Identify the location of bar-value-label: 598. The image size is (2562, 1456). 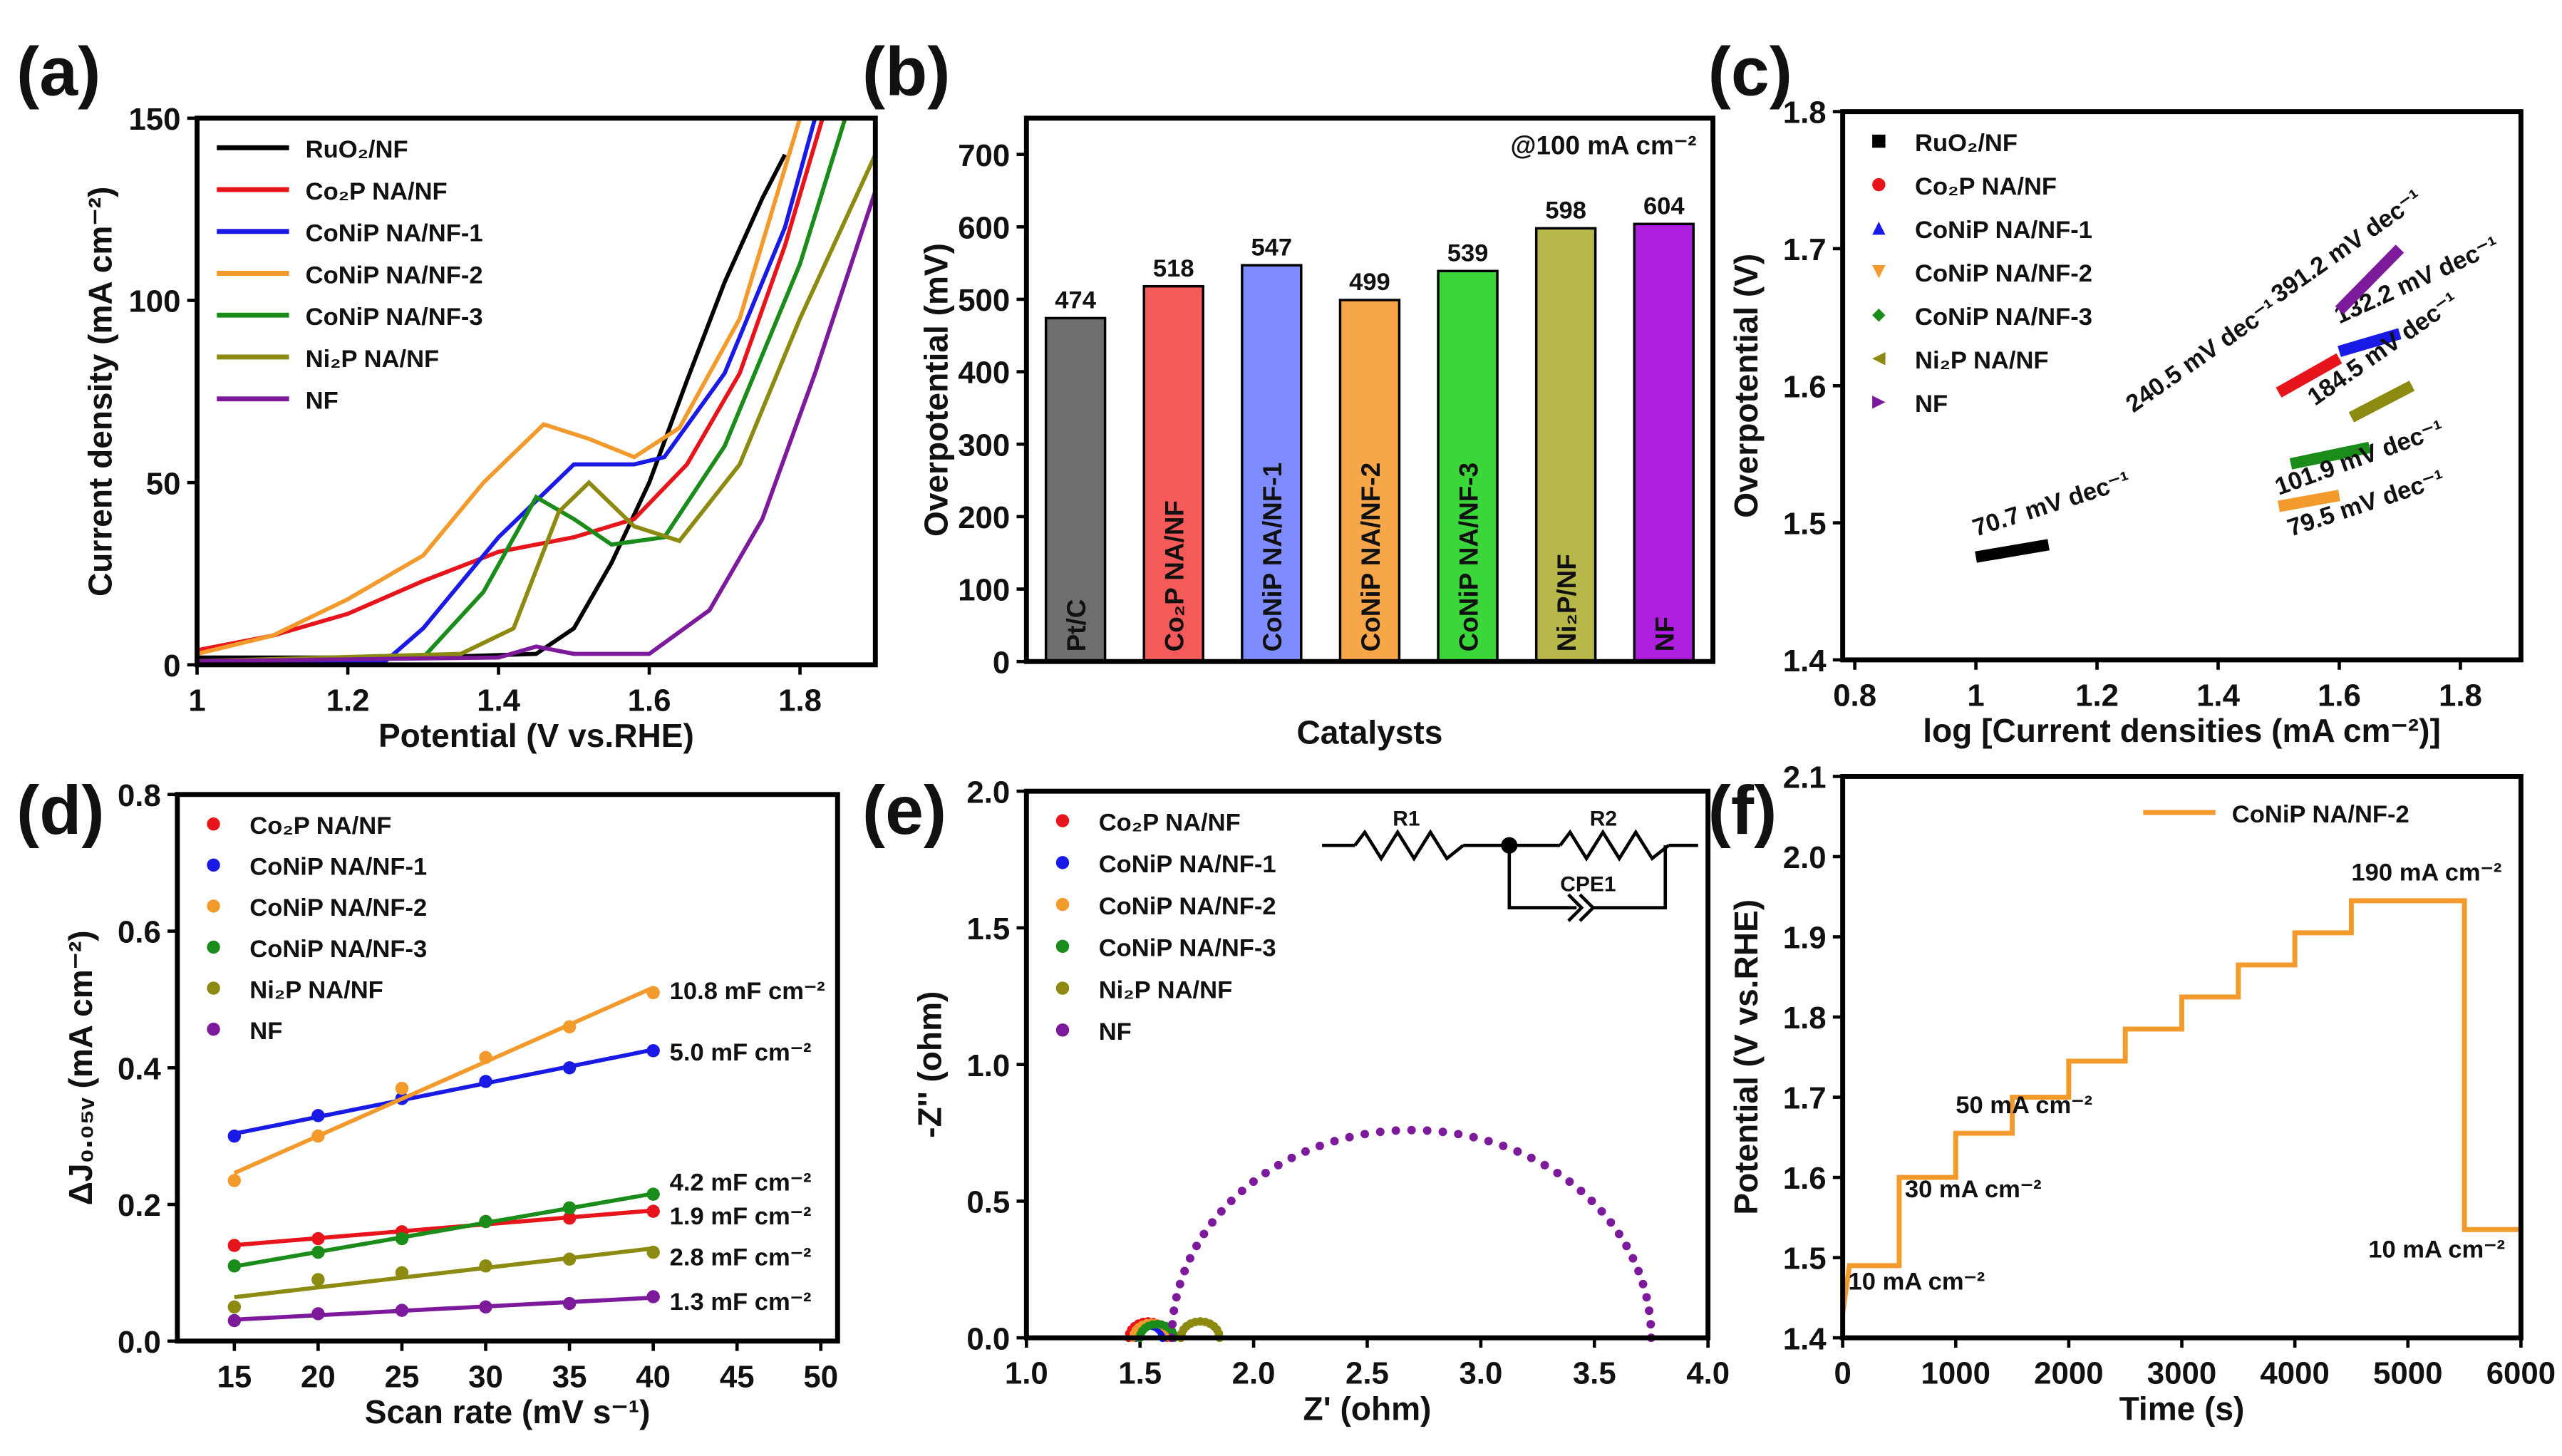
(1565, 210).